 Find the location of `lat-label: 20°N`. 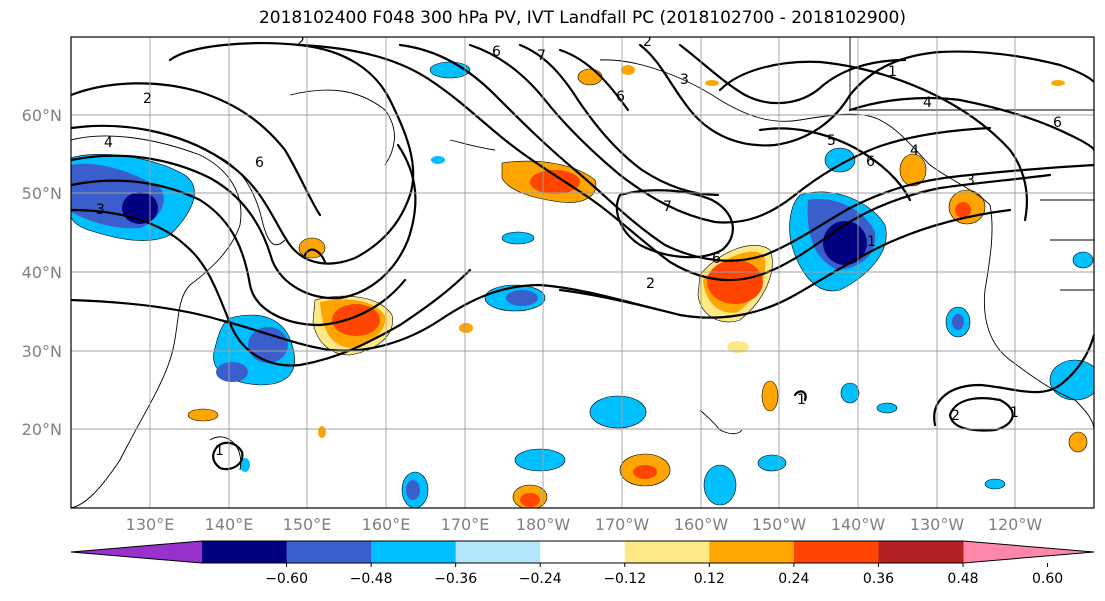

lat-label: 20°N is located at coordinates (42, 429).